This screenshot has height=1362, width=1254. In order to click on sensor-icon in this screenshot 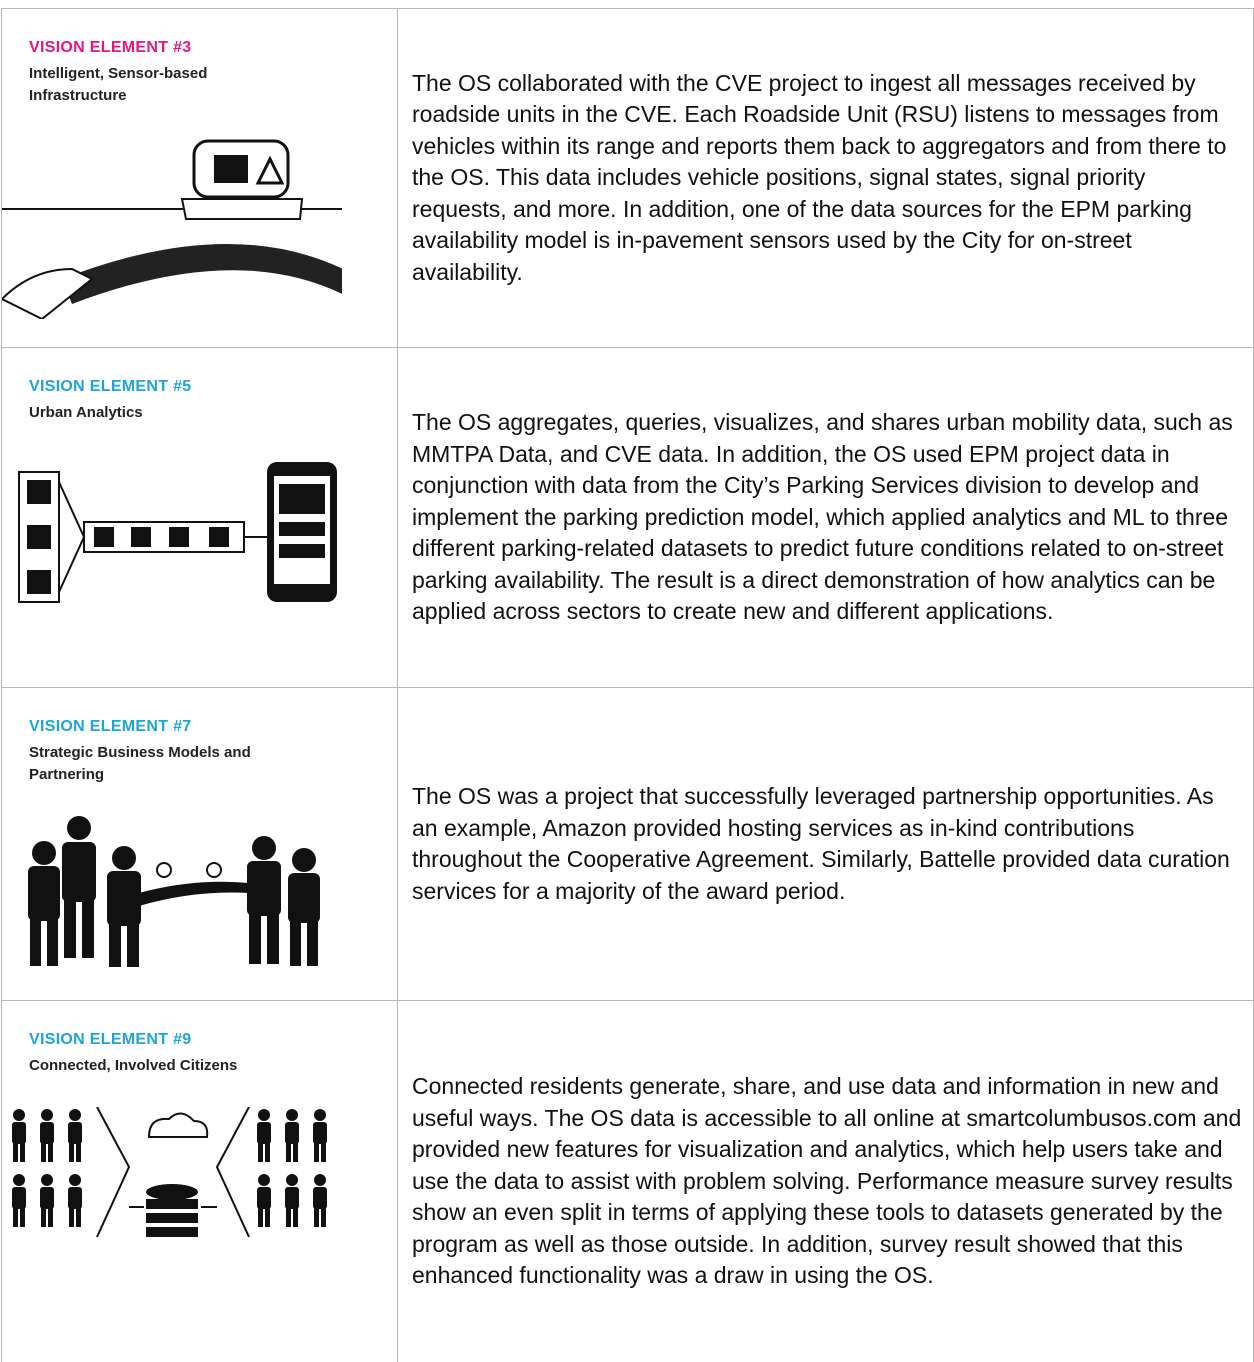, I will do `click(172, 229)`.